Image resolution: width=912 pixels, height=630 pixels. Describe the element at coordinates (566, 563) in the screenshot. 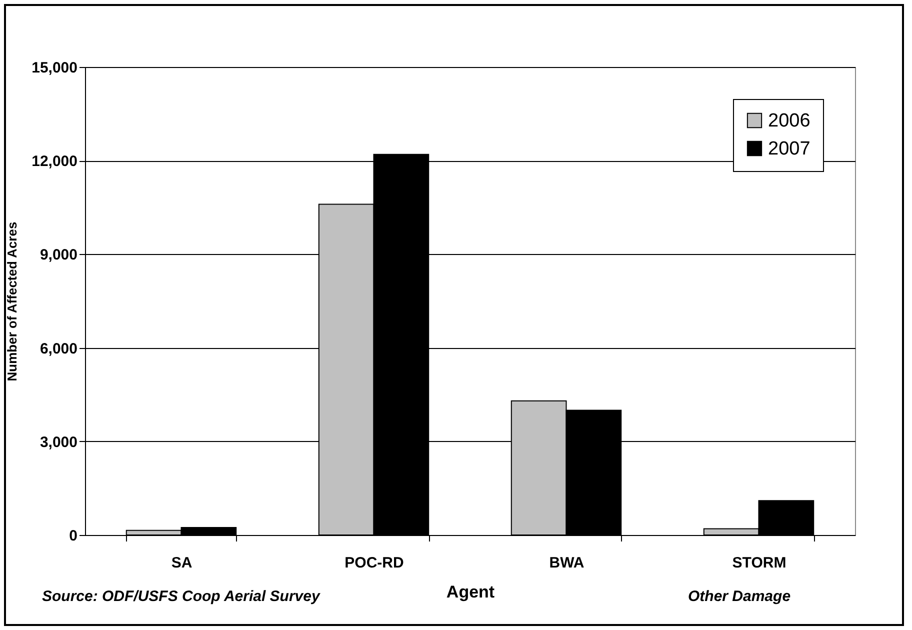

I see `x-tick-label: BWA` at that location.